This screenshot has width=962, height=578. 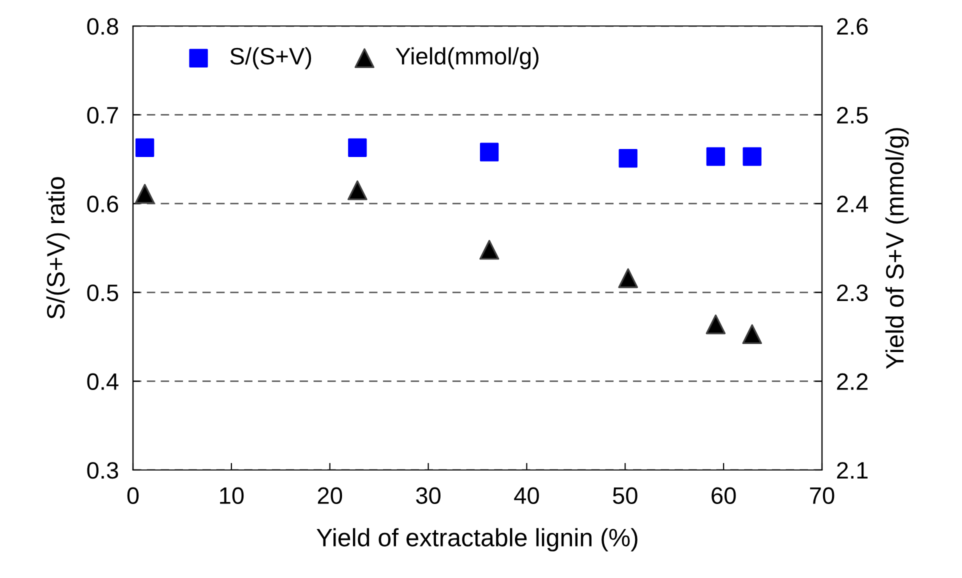 What do you see at coordinates (102, 293) in the screenshot?
I see `y-tick-label: 0.5` at bounding box center [102, 293].